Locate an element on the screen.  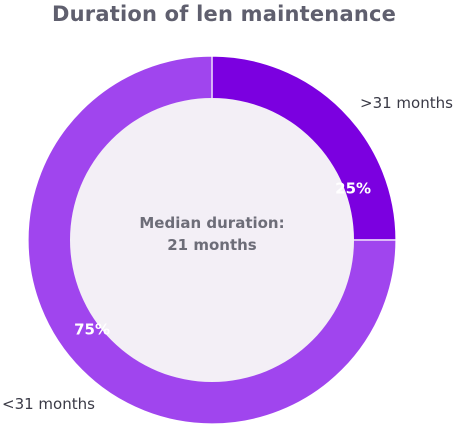
center-annotation: Median duration: 21 months is located at coordinates (212, 234).